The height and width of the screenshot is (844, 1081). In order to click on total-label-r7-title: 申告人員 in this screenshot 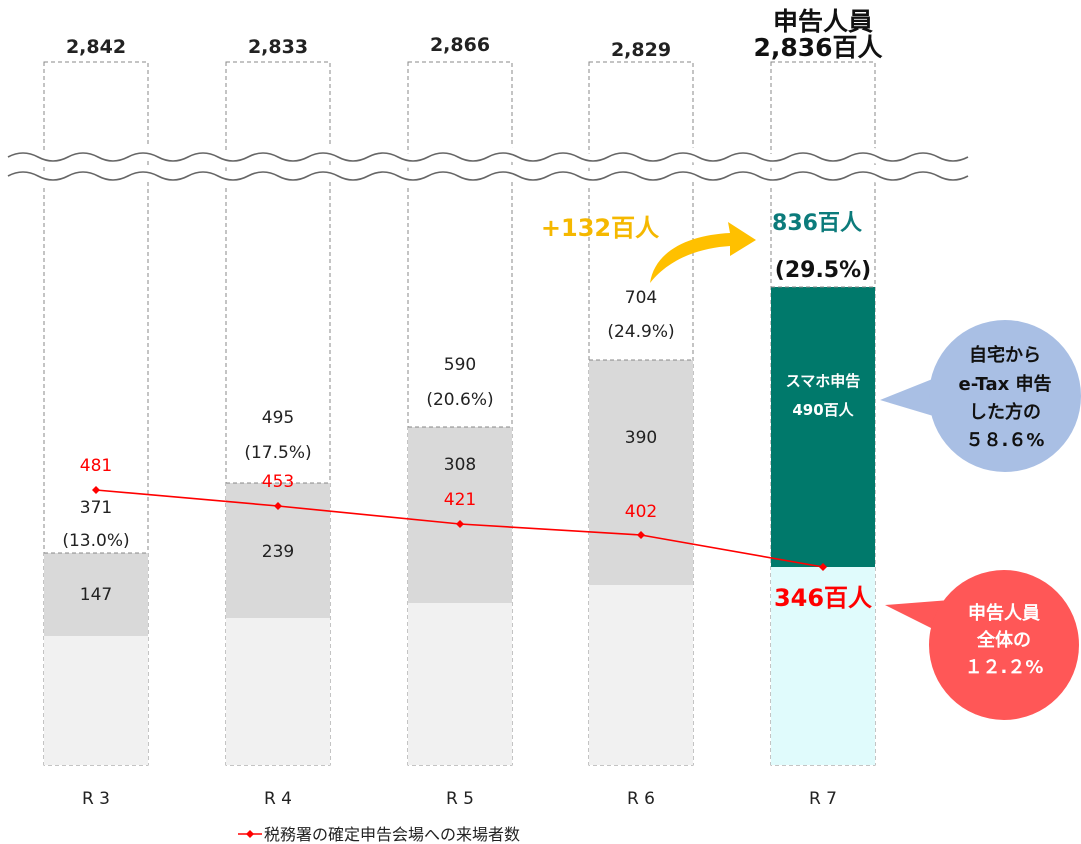, I will do `click(823, 21)`.